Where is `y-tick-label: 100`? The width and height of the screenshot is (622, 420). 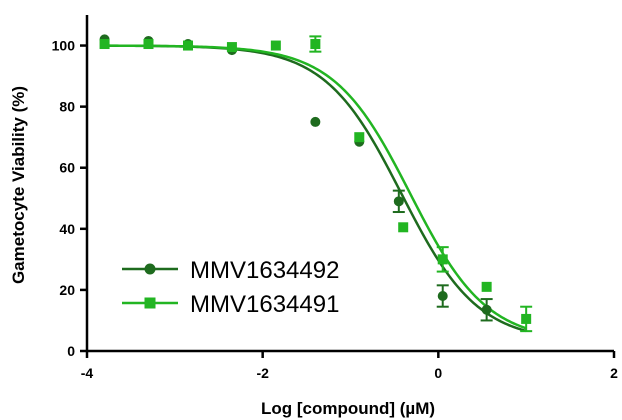
y-tick-label: 100 is located at coordinates (64, 46).